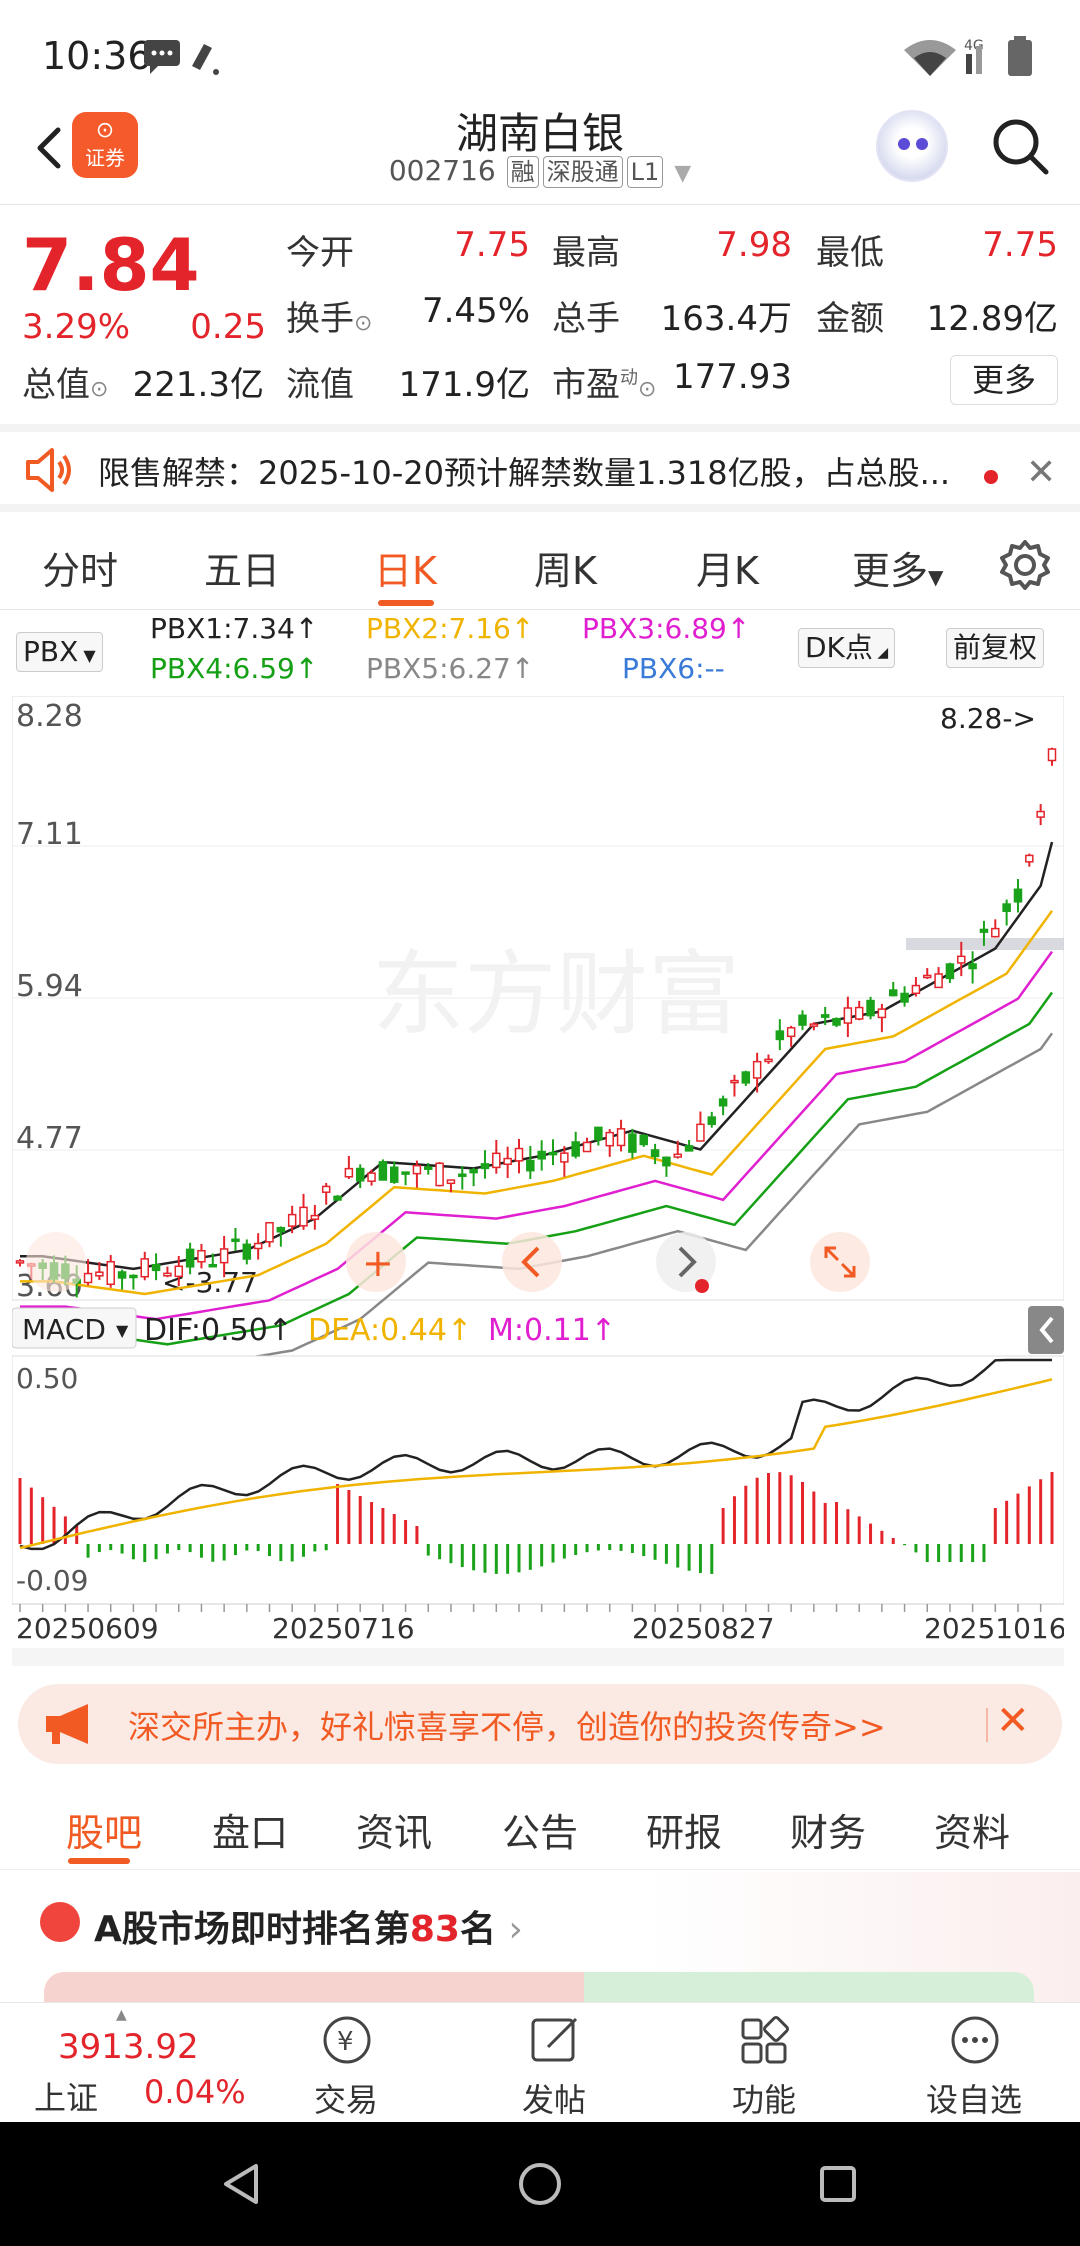  I want to click on chevron-left-icon, so click(1046, 1330).